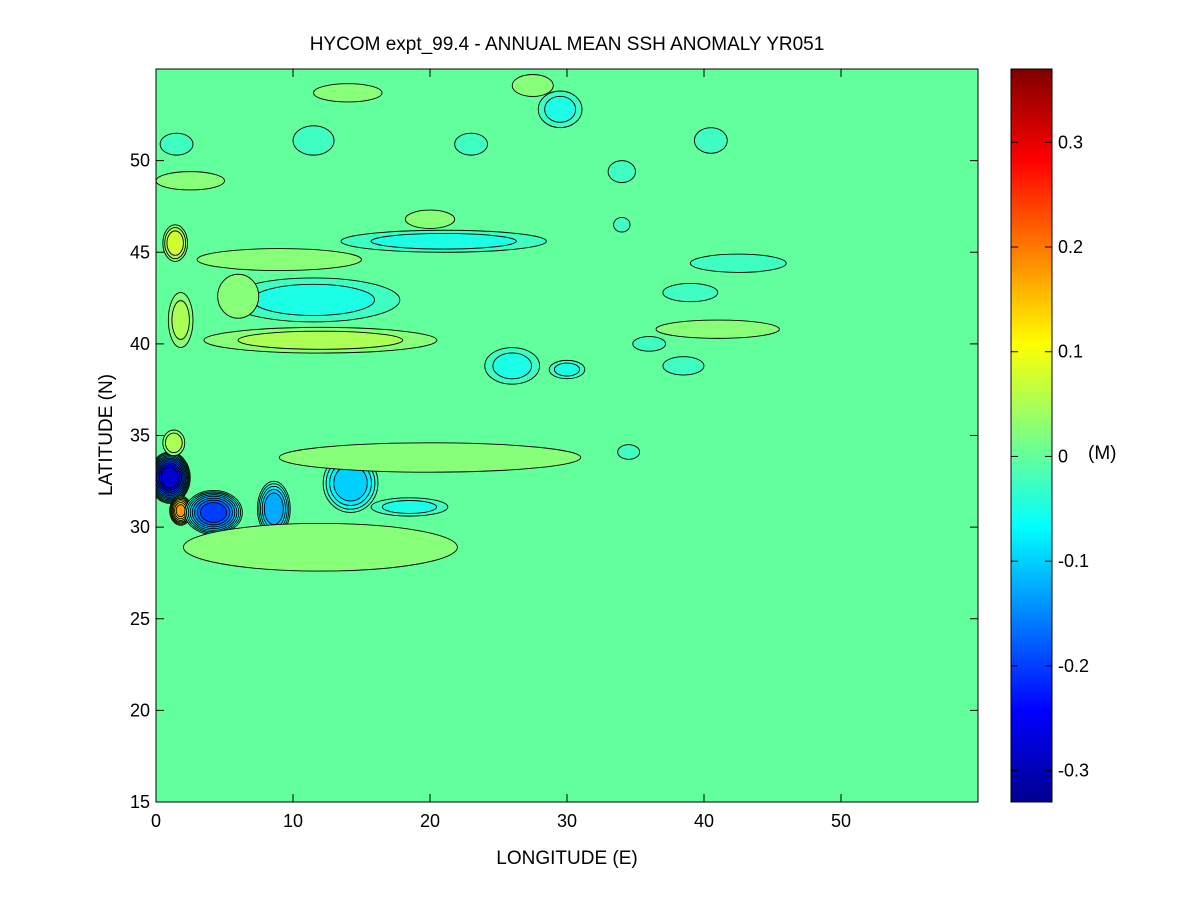  What do you see at coordinates (566, 858) in the screenshot?
I see `x-axis-label: LONGITUDE (E)` at bounding box center [566, 858].